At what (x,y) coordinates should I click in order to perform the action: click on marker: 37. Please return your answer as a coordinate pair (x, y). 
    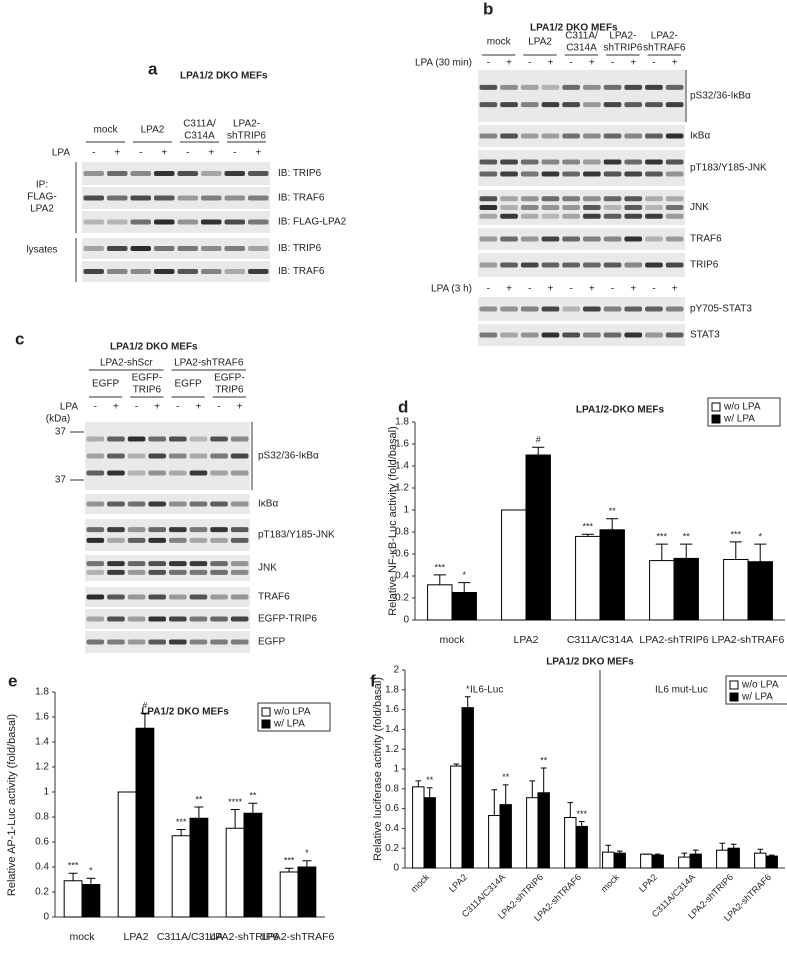
    Looking at the image, I should click on (61, 480).